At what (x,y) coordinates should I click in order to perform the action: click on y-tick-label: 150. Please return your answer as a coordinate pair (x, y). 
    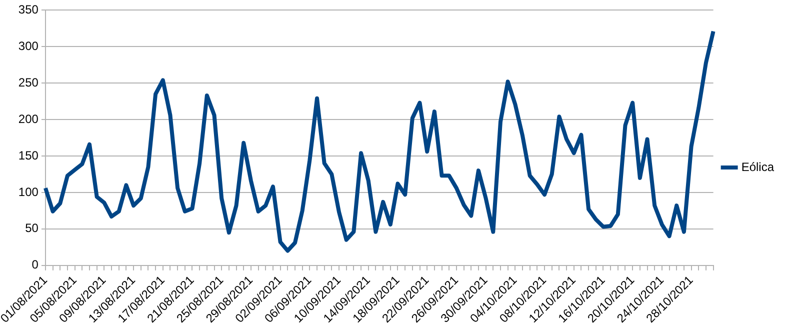
    Looking at the image, I should click on (28, 155).